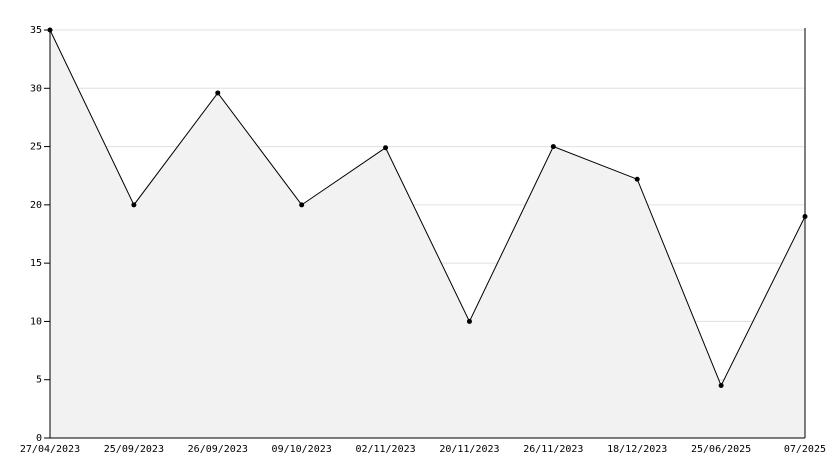 The image size is (834, 468). I want to click on y-tick-label: 5, so click(39, 380).